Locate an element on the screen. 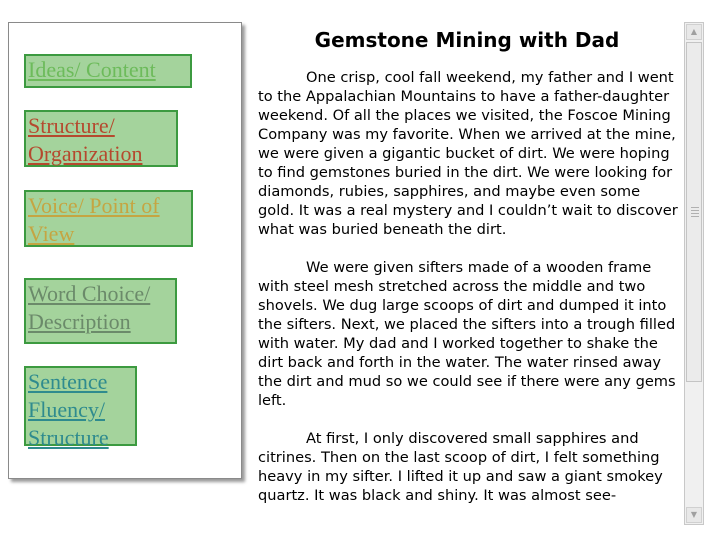 This screenshot has height=540, width=720. scroll-up-icon: ▲ is located at coordinates (694, 32).